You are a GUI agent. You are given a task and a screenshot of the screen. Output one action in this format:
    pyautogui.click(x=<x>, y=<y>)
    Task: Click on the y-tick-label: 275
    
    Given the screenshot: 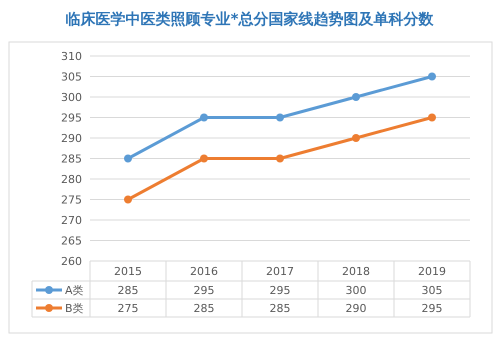 What is the action you would take?
    pyautogui.click(x=71, y=199)
    